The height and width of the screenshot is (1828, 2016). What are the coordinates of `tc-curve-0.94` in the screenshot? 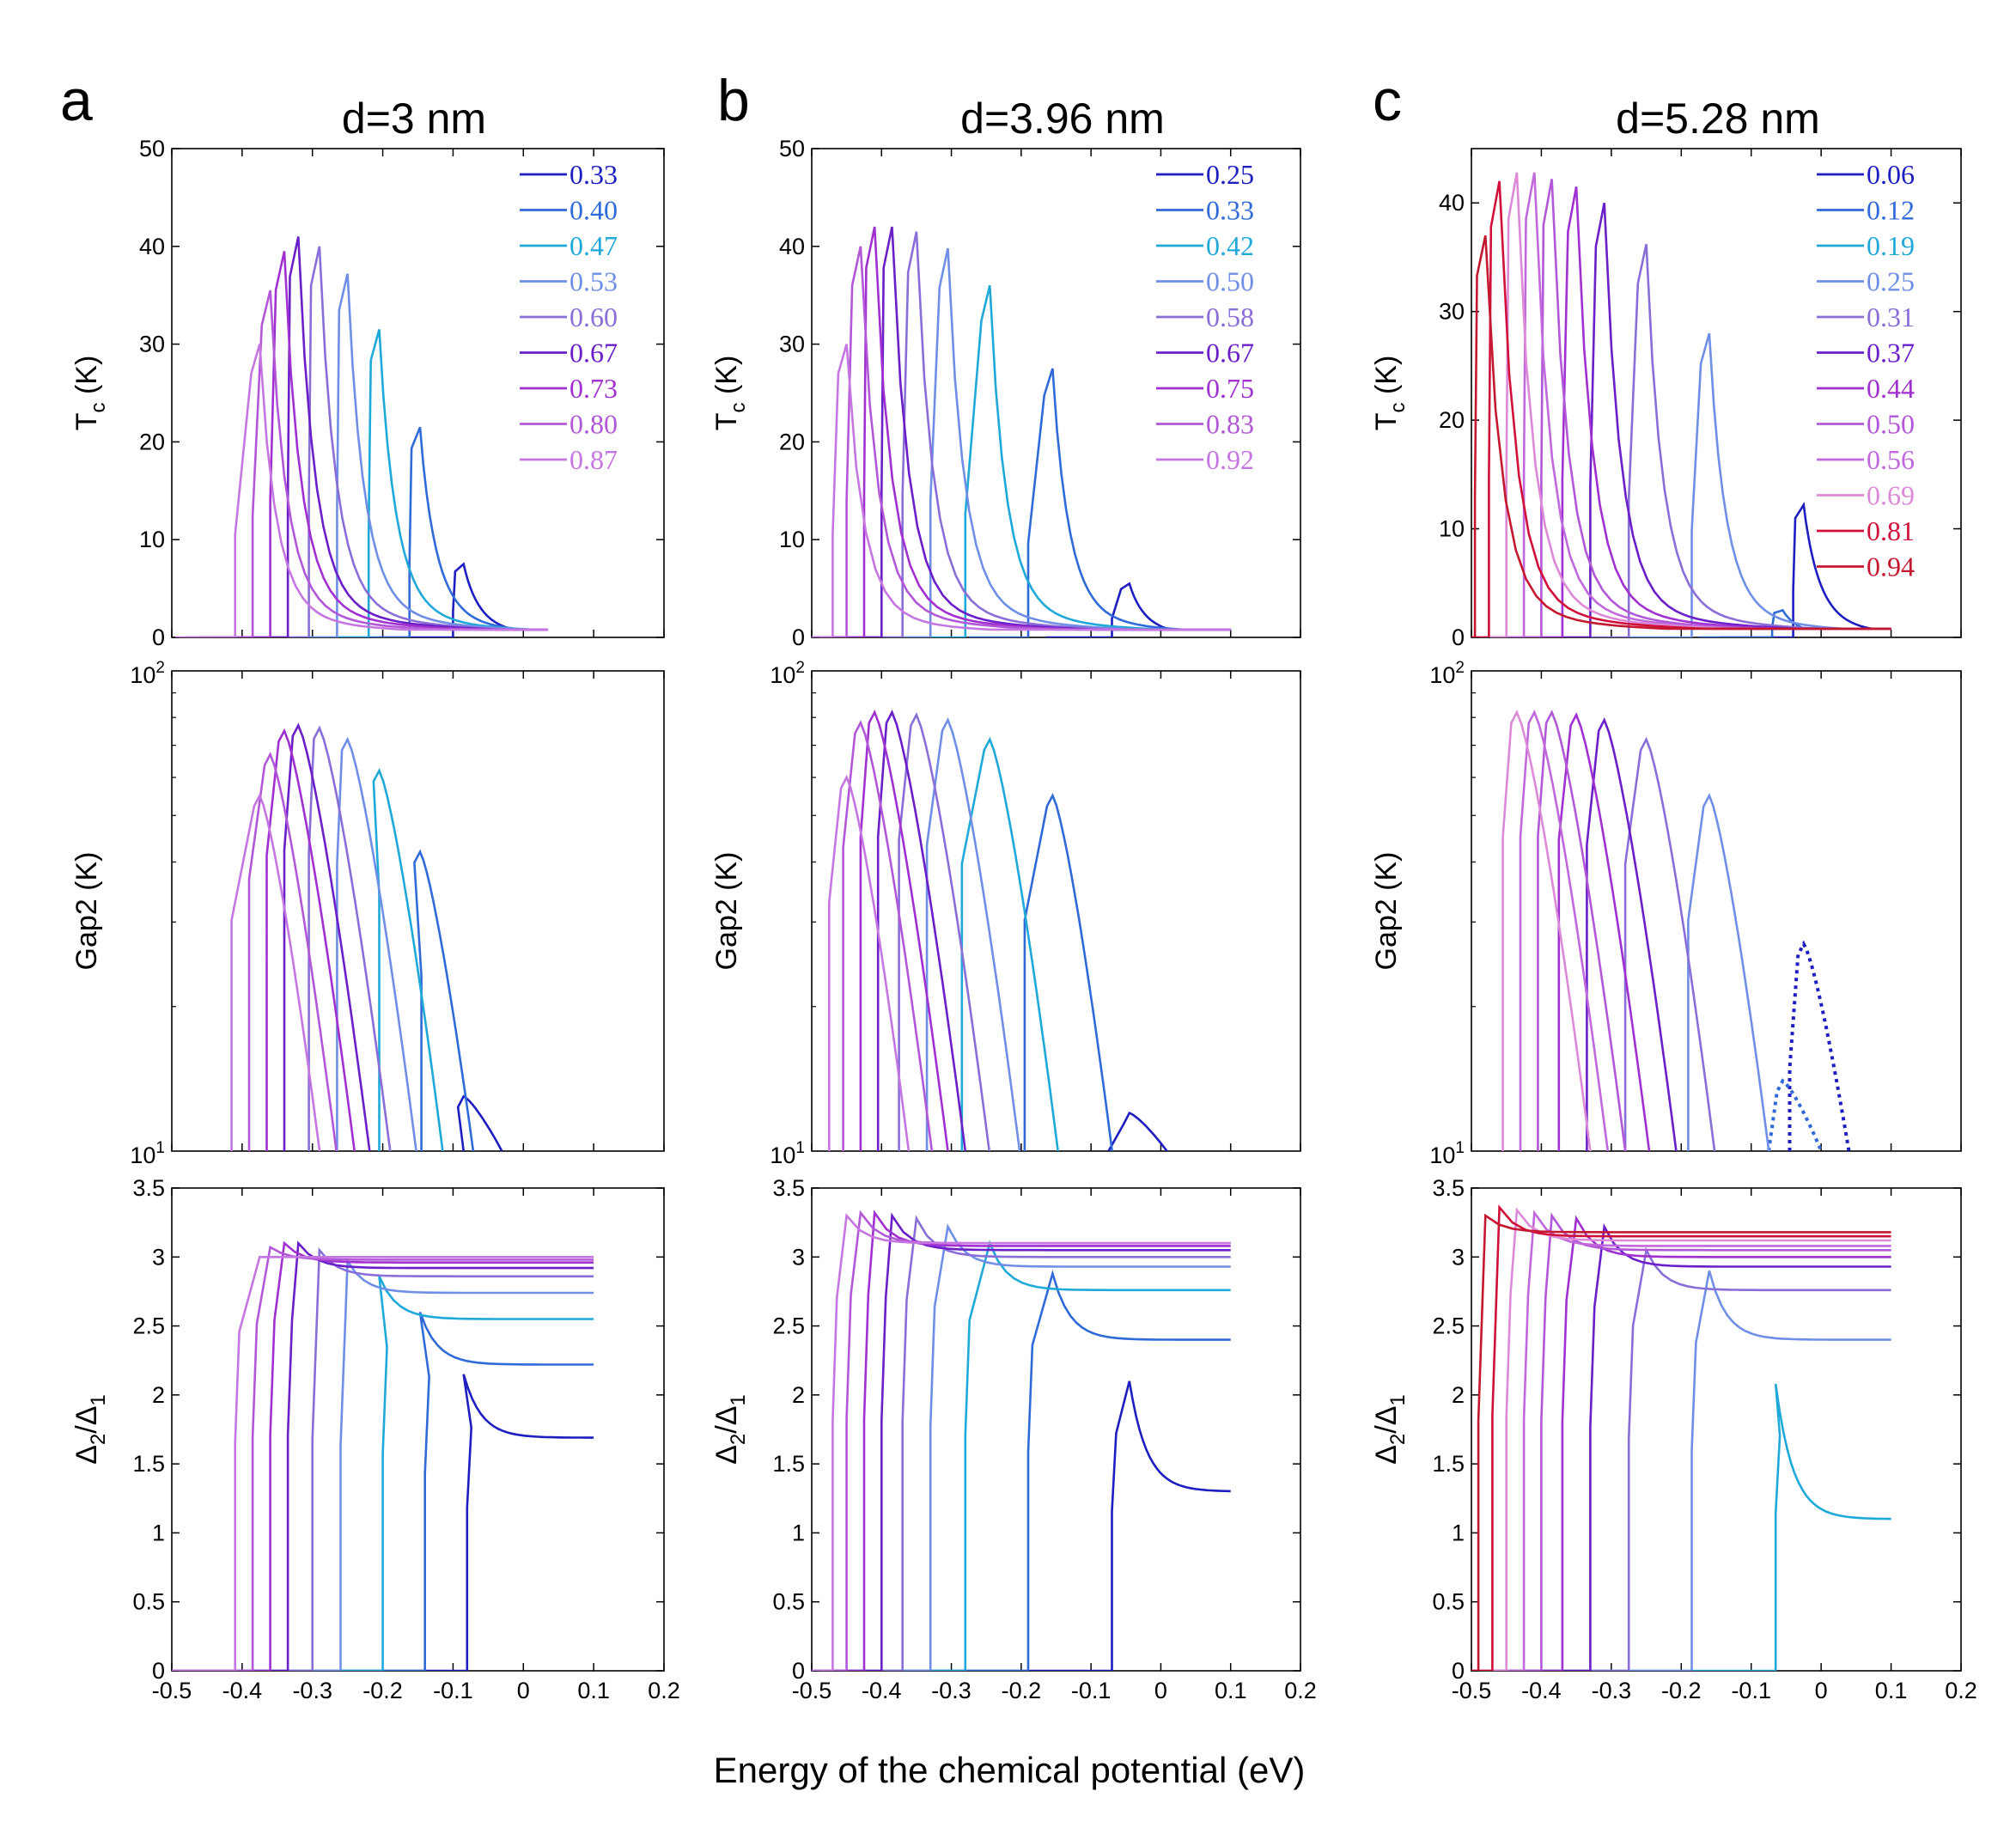 It's located at (1681, 436).